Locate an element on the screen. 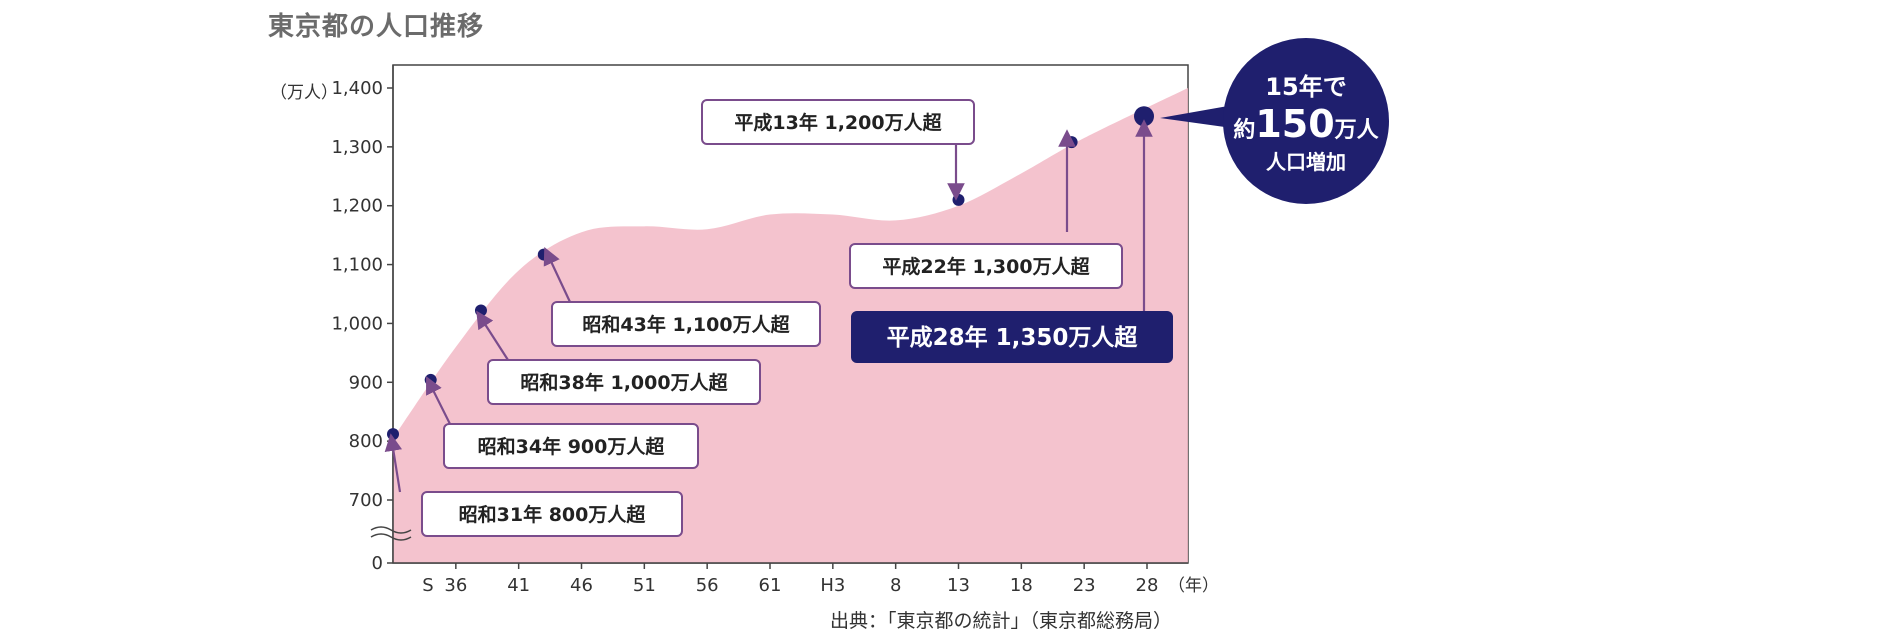 The image size is (1900, 643). bubble-line-1: 15年で is located at coordinates (1305, 87).